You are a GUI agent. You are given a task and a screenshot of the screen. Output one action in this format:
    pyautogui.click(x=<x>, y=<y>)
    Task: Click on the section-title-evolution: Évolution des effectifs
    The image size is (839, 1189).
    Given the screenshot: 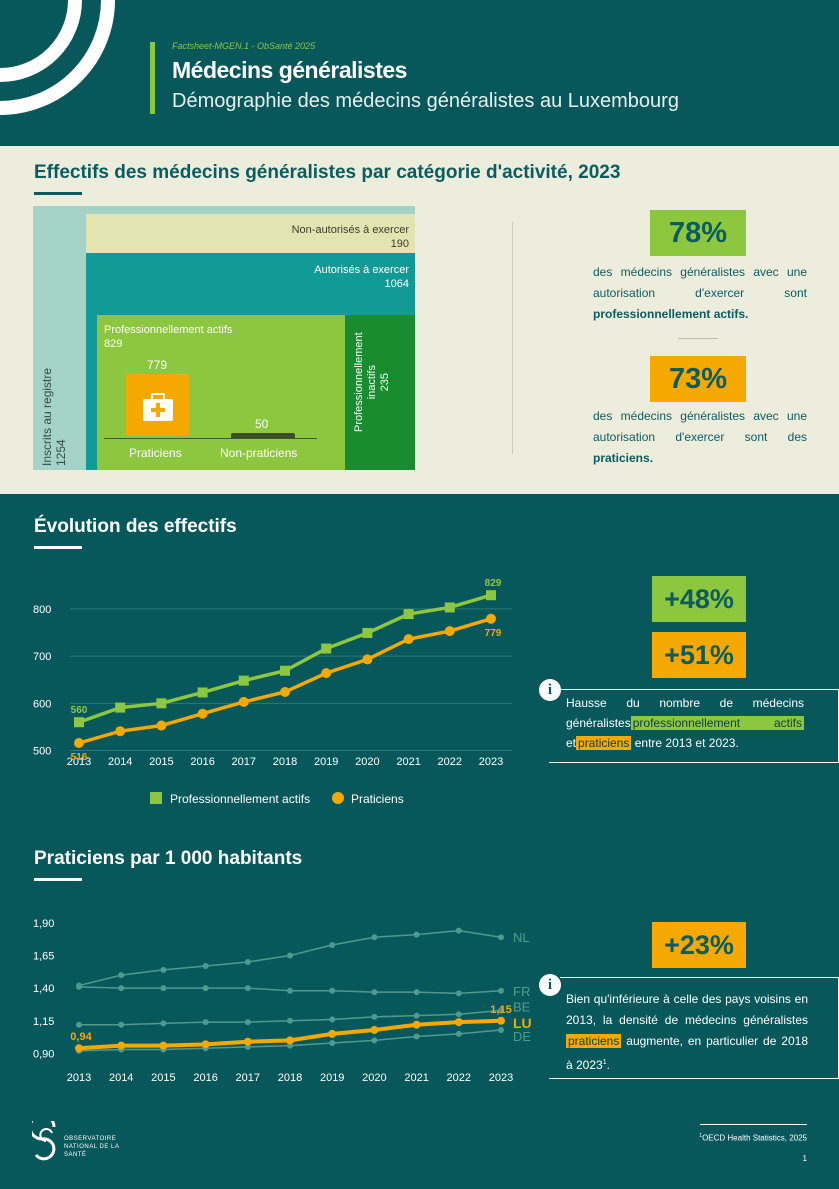 What is the action you would take?
    pyautogui.click(x=135, y=526)
    